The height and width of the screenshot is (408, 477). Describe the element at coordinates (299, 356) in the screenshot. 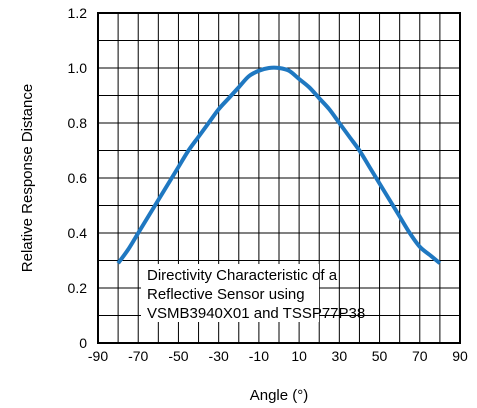

I see `x-tick-label: 10` at that location.